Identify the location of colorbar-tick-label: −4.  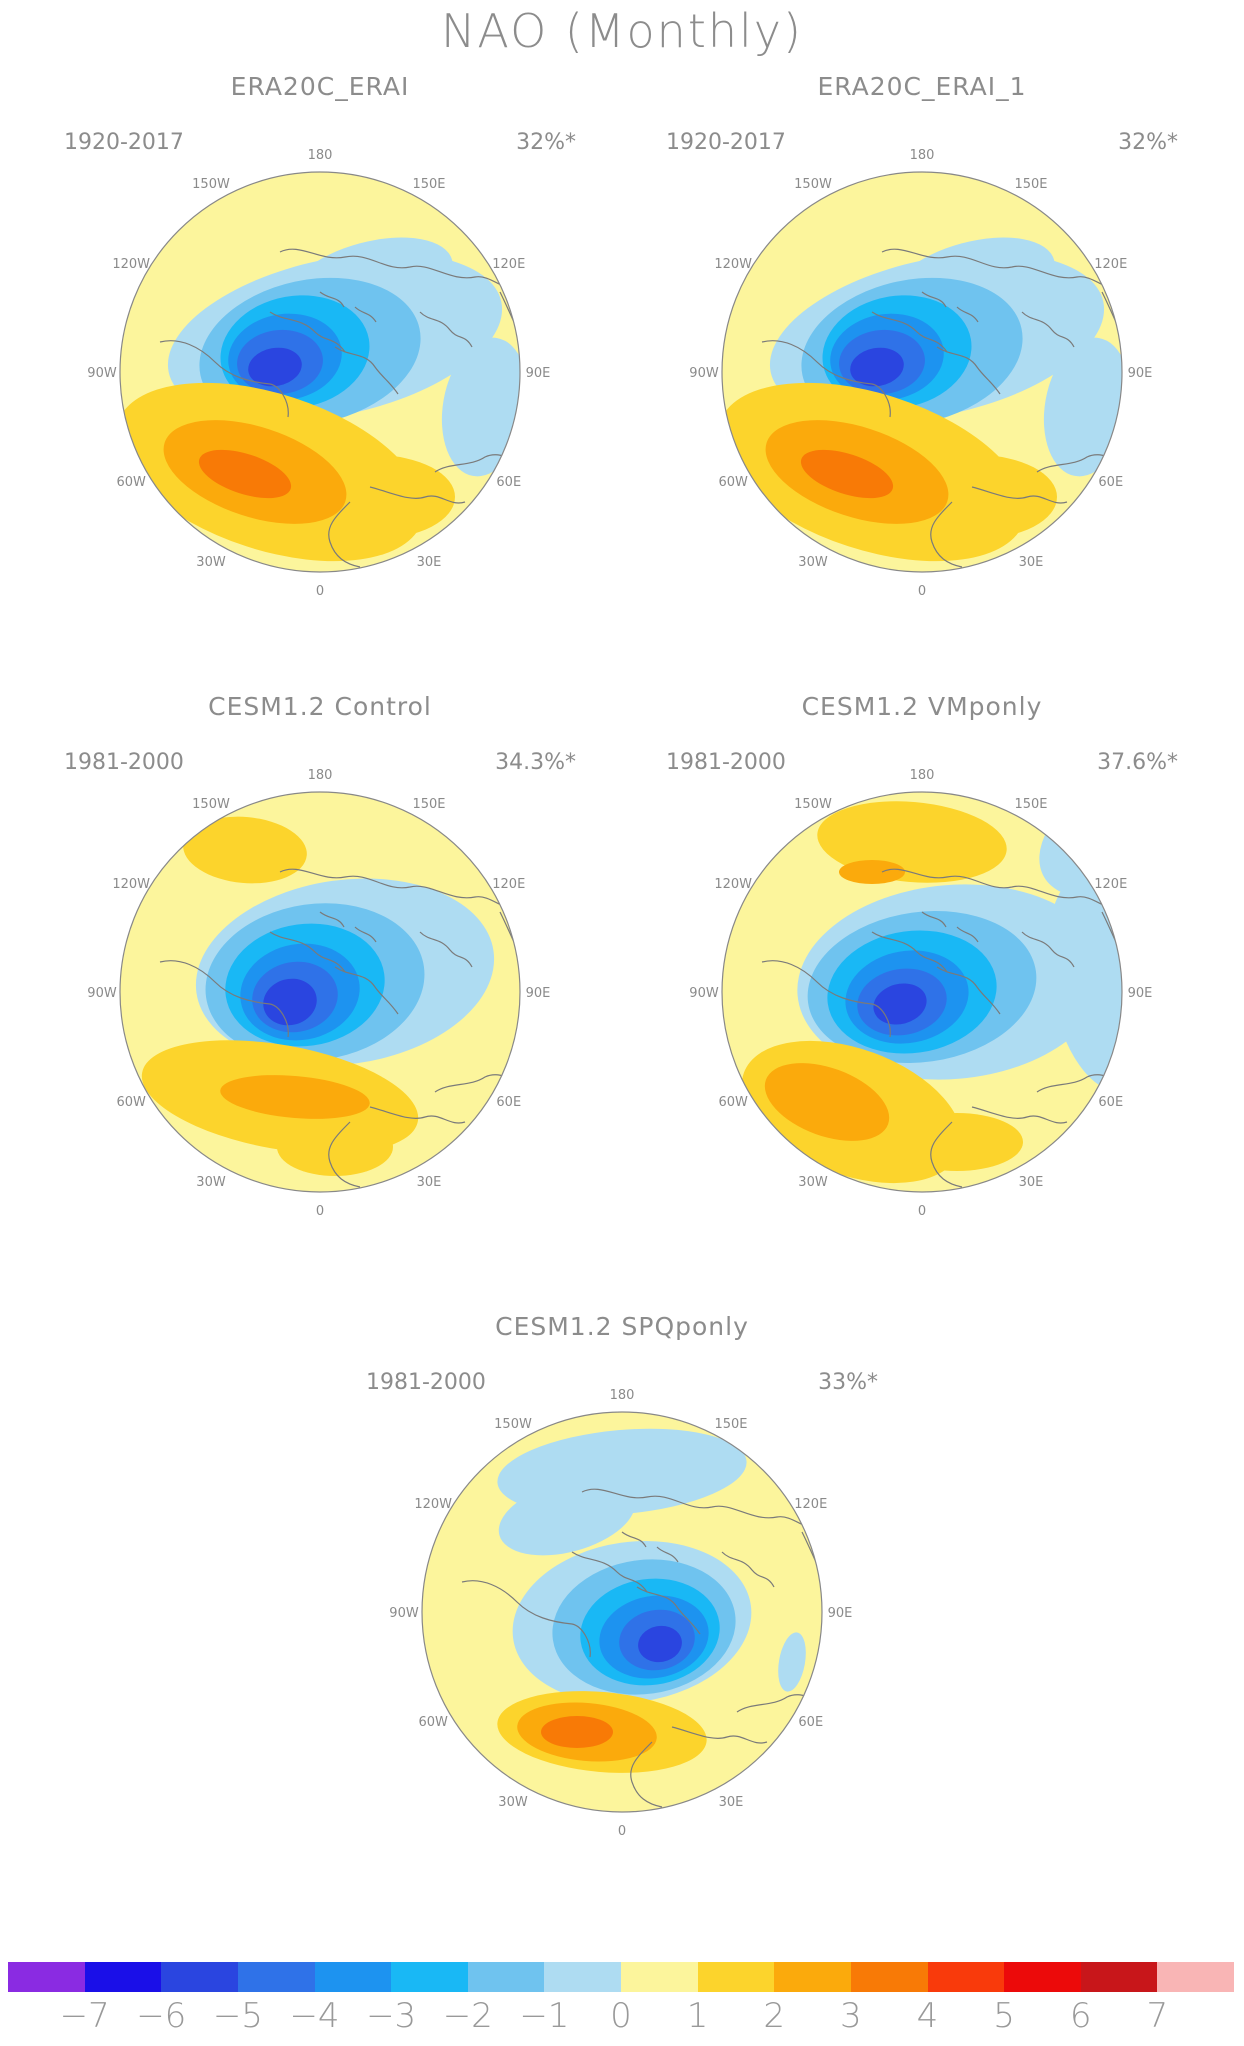
(314, 2016).